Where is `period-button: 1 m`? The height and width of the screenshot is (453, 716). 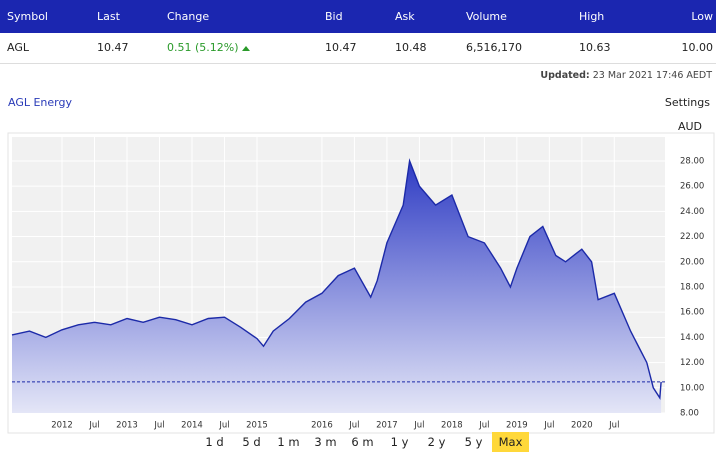 period-button: 1 m is located at coordinates (288, 442).